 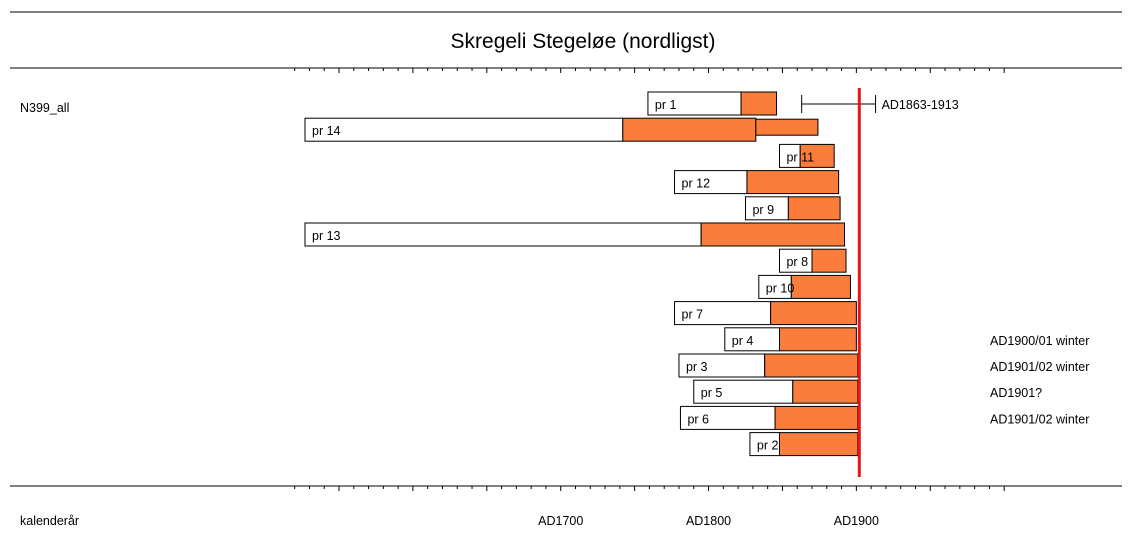 What do you see at coordinates (696, 184) in the screenshot?
I see `bar-label: pr 12` at bounding box center [696, 184].